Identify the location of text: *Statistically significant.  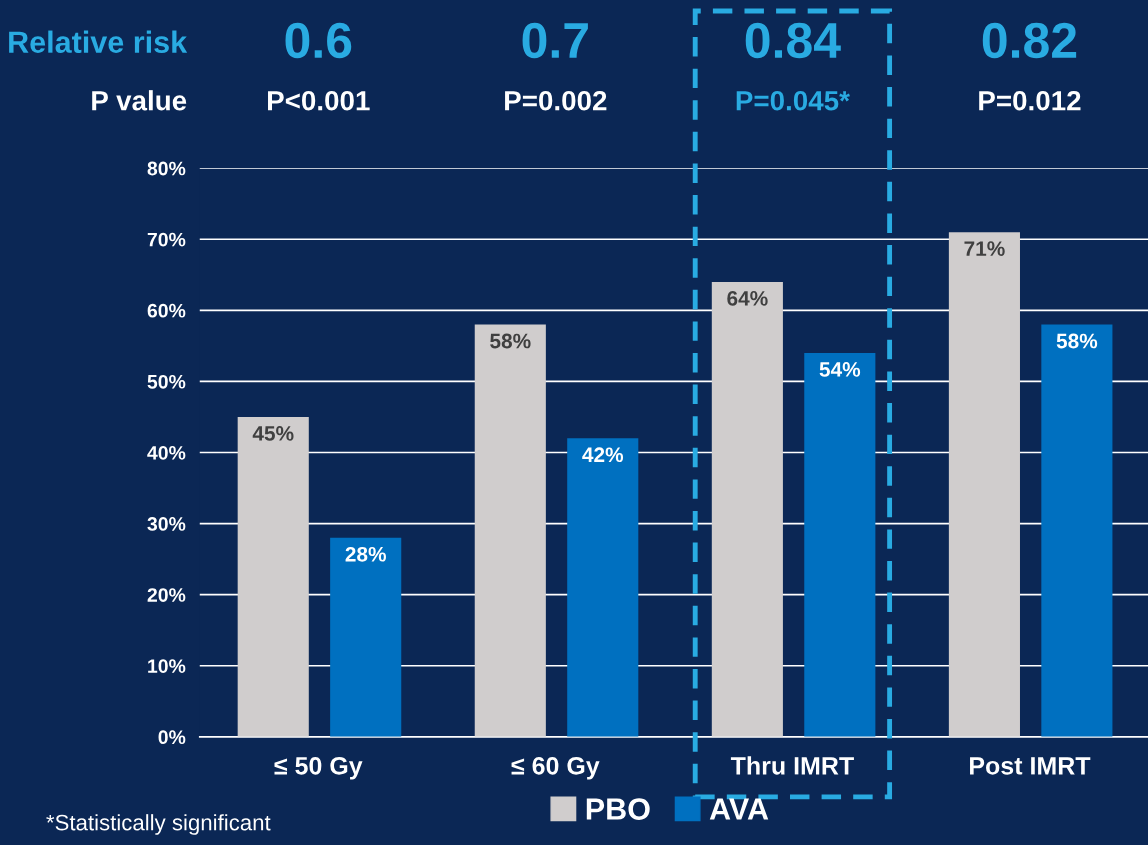
(158, 824).